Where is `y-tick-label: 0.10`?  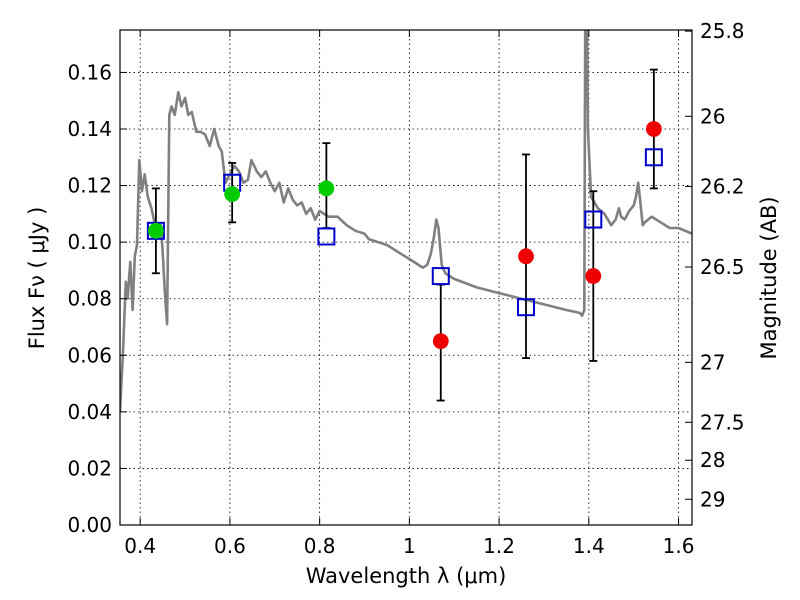 y-tick-label: 0.10 is located at coordinates (89, 242).